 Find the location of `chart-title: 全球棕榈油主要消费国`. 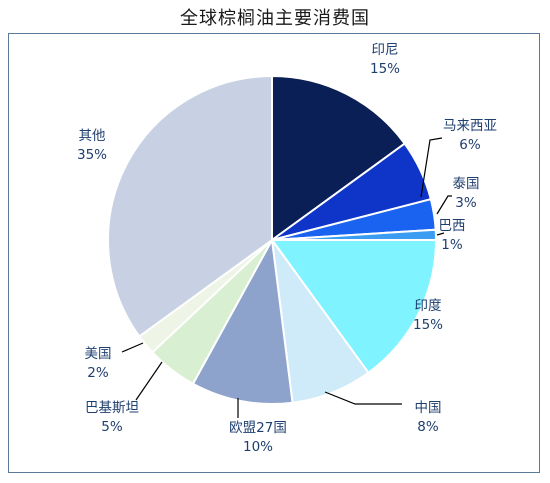

chart-title: 全球棕榈油主要消费国 is located at coordinates (275, 18).